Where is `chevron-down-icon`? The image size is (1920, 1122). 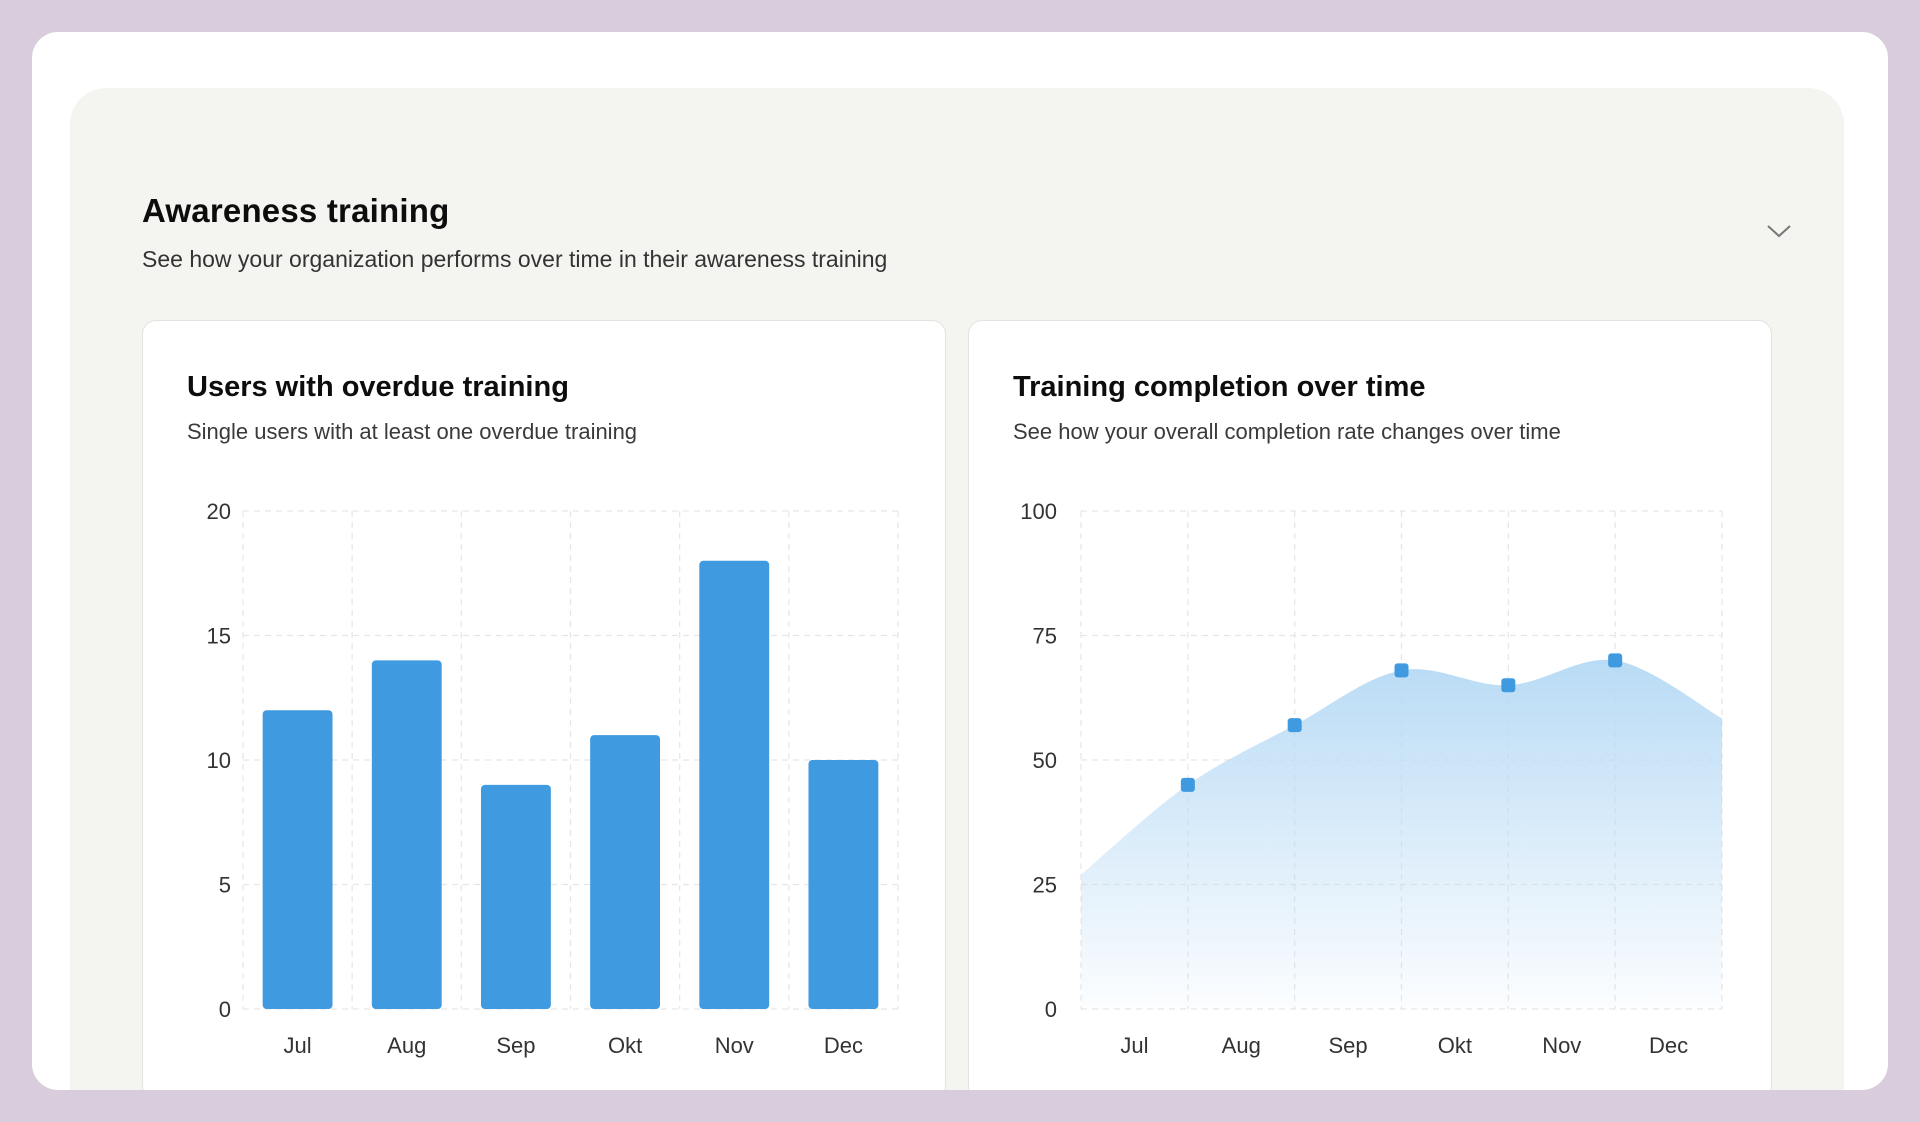 chevron-down-icon is located at coordinates (1779, 231).